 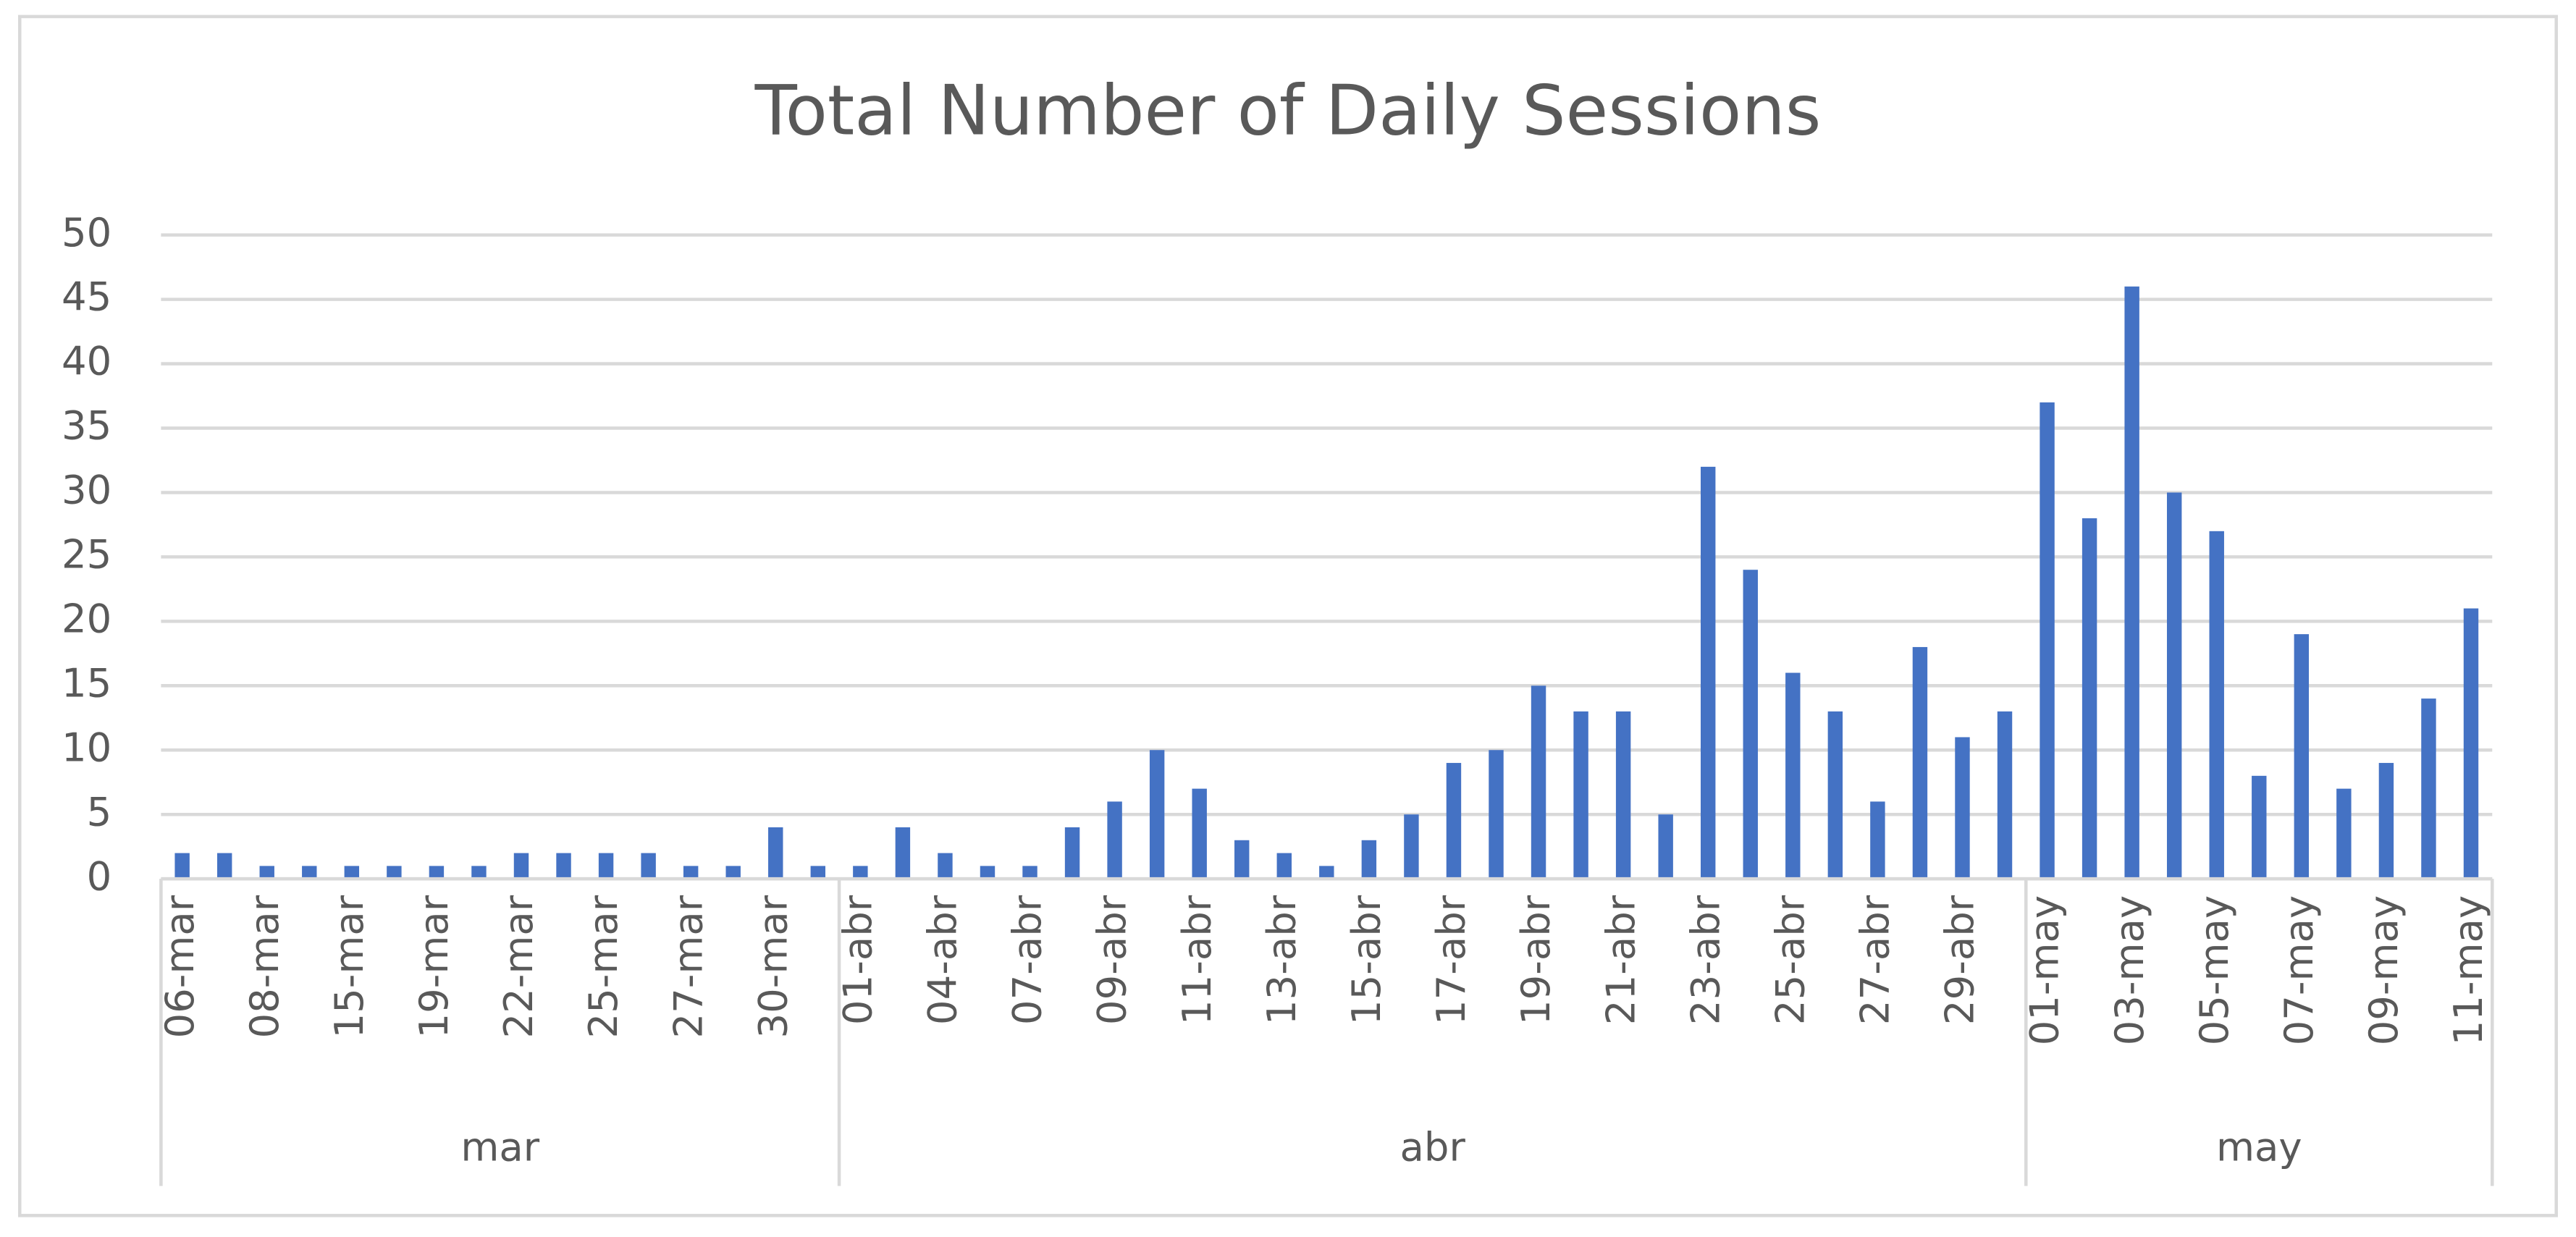 I want to click on y-tick-label: 25, so click(x=86, y=554).